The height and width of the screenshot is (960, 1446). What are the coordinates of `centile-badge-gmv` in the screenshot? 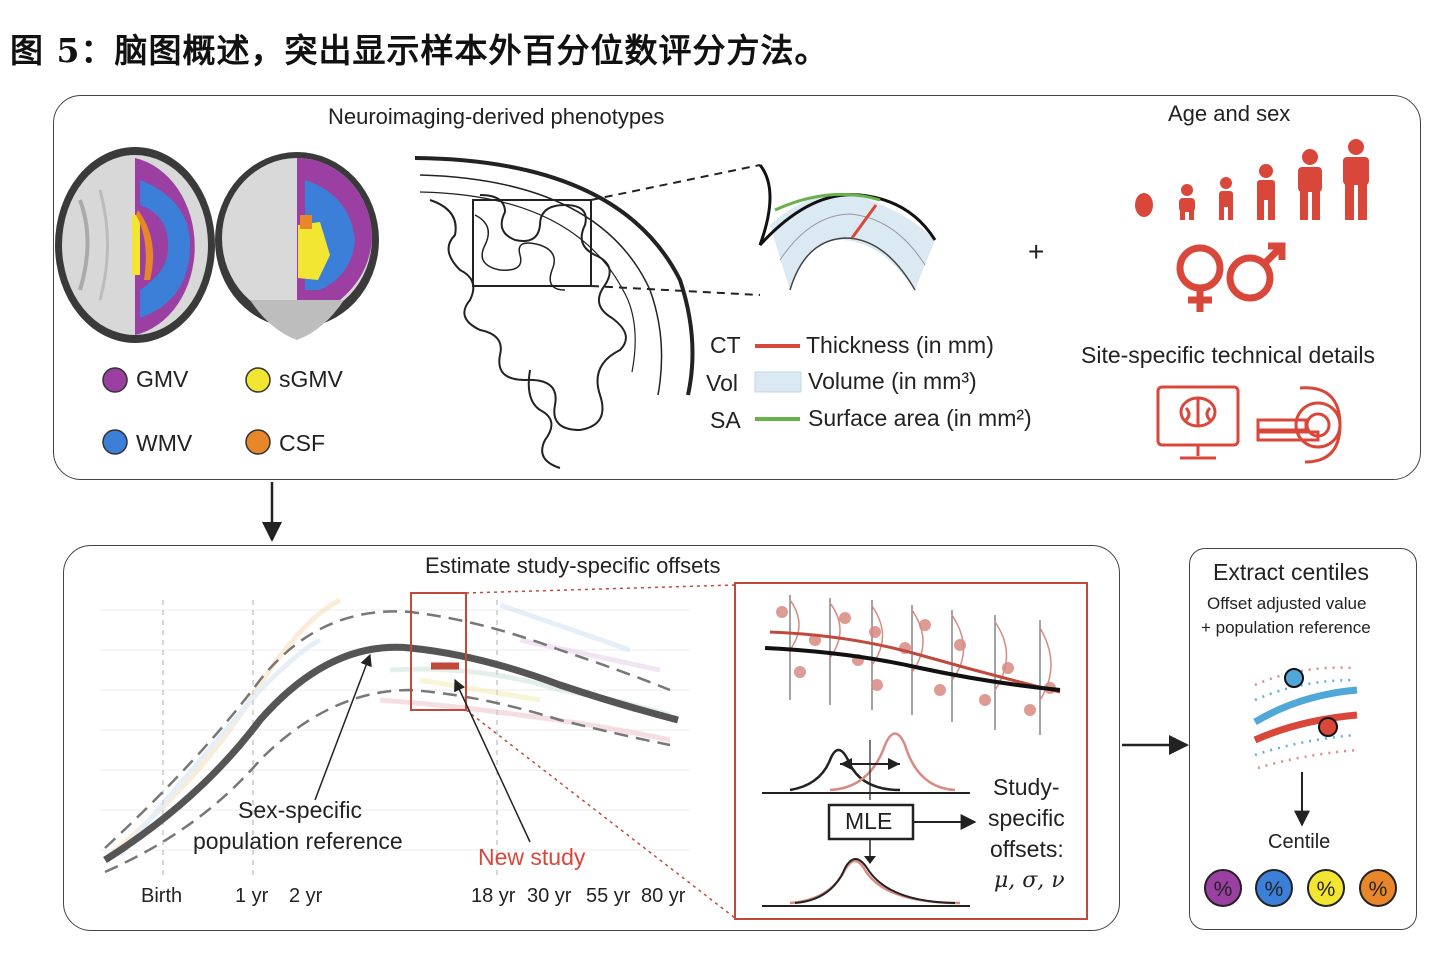 It's located at (1223, 888).